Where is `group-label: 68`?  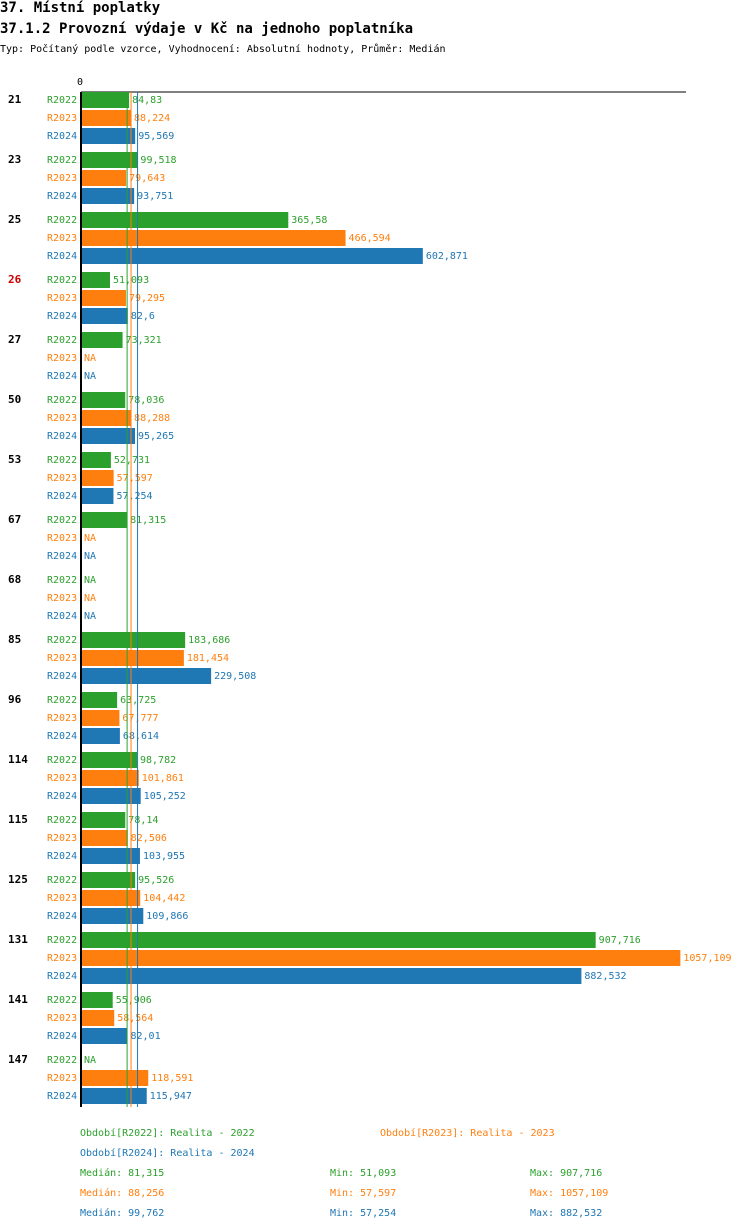 group-label: 68 is located at coordinates (14, 579).